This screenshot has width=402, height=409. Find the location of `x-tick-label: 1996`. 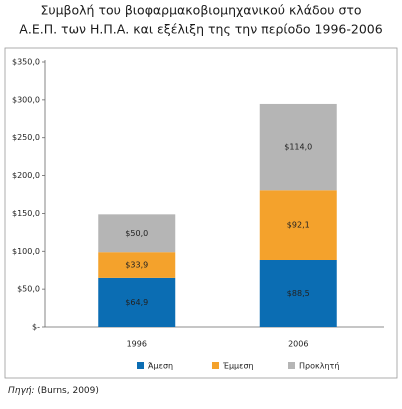

x-tick-label: 1996 is located at coordinates (137, 344).